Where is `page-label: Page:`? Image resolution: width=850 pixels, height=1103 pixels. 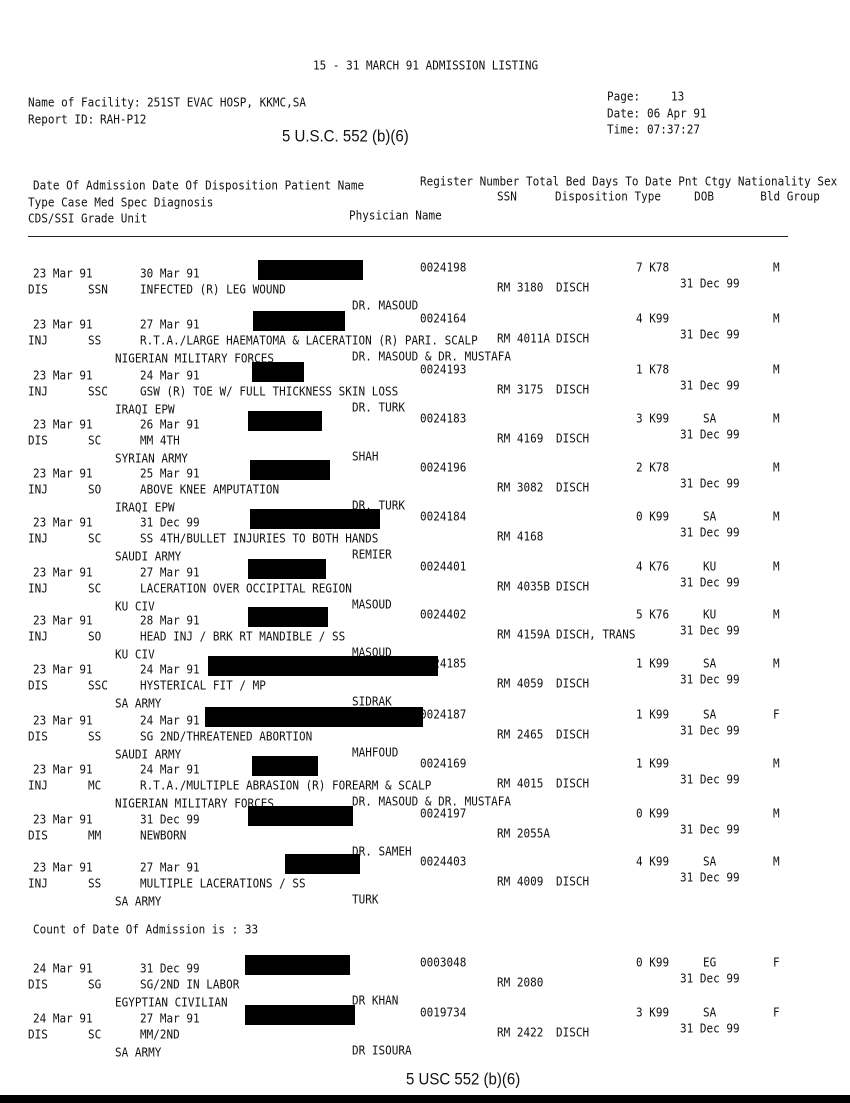 page-label: Page: is located at coordinates (624, 96).